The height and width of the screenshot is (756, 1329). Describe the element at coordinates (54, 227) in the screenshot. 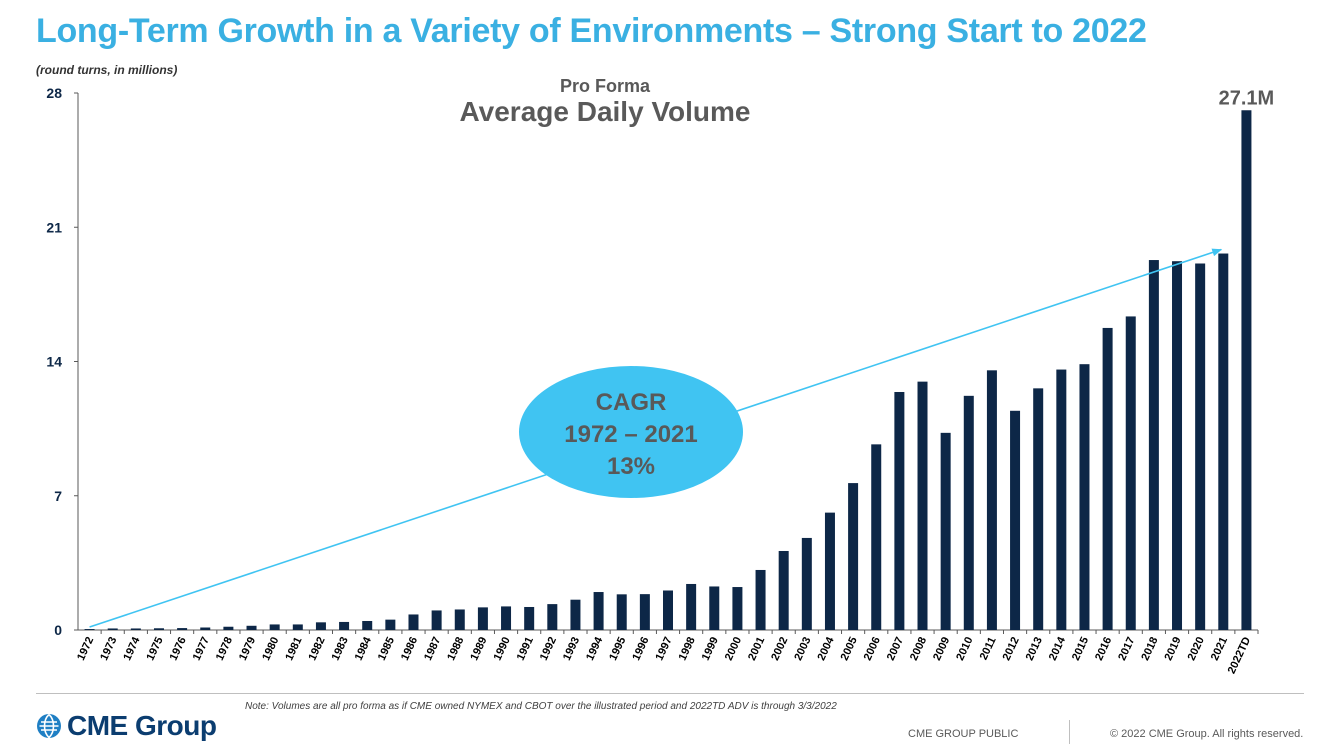

I see `y-tick-label: 21` at that location.